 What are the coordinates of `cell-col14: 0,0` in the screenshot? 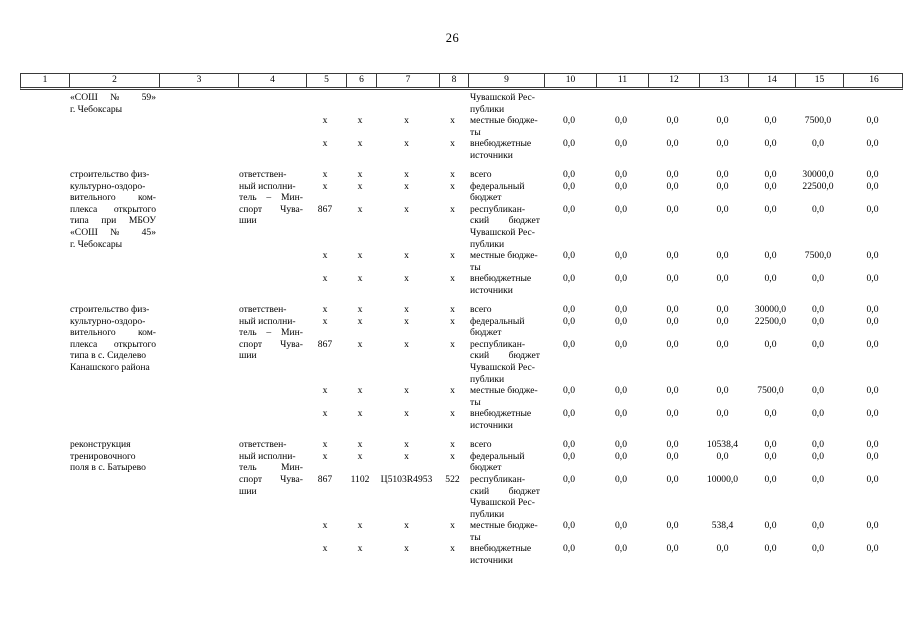 It's located at (770, 279).